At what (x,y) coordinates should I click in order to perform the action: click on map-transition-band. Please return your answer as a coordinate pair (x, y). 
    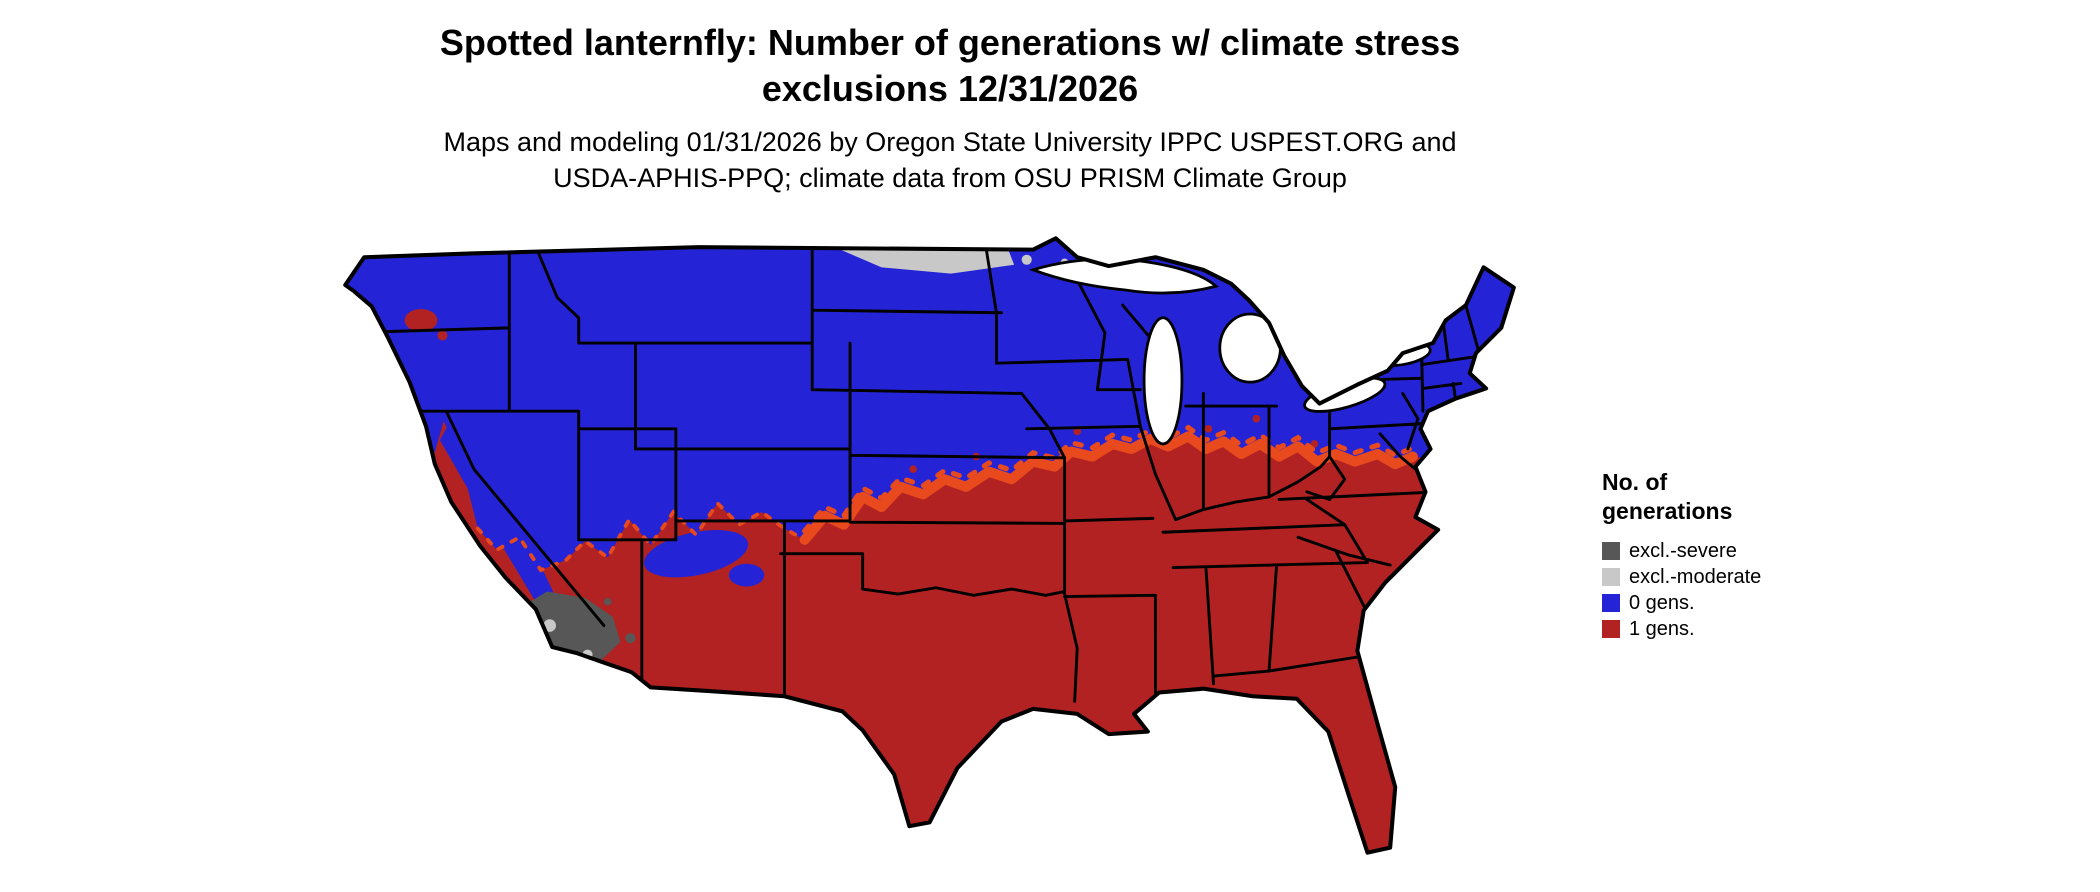
    Looking at the image, I should click on (1108, 488).